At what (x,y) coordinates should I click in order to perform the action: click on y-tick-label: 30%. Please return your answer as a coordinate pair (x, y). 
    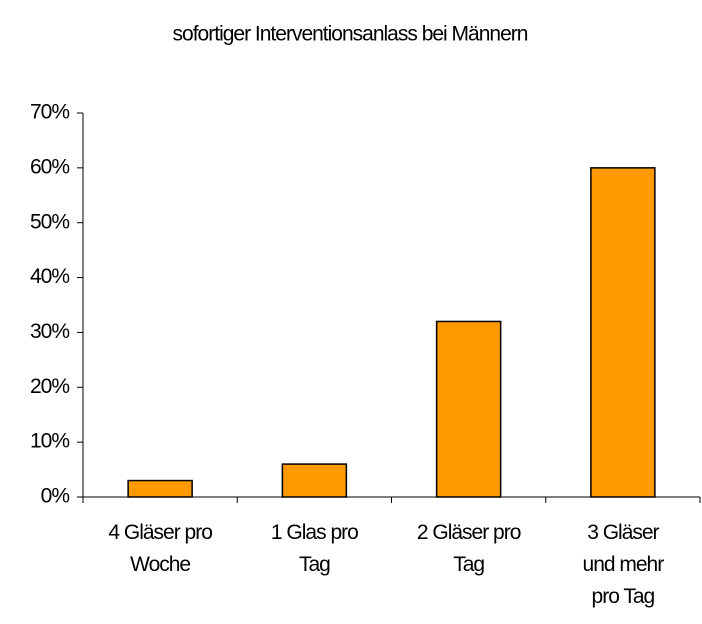
    Looking at the image, I should click on (49, 331).